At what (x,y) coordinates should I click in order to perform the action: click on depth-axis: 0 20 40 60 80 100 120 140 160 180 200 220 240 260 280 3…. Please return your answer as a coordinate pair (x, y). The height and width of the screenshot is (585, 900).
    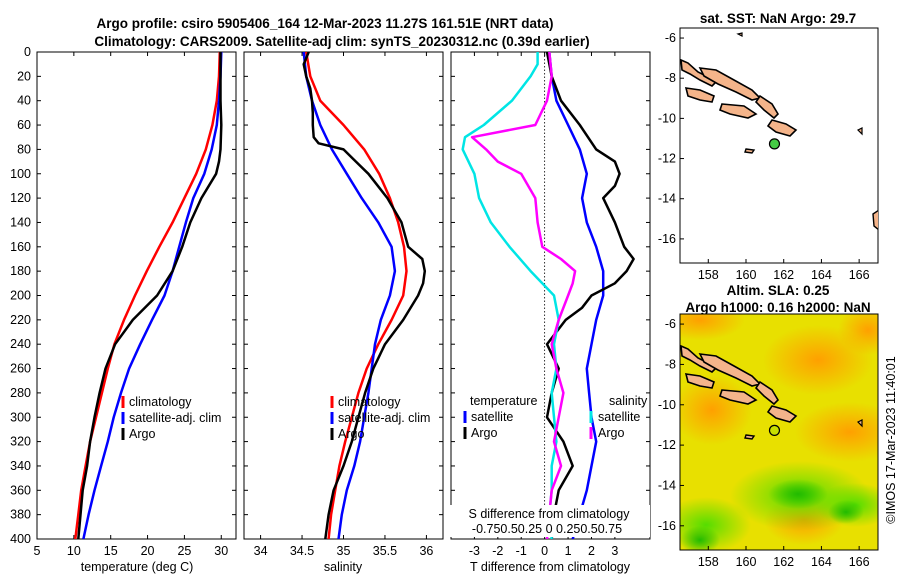
    Looking at the image, I should click on (20, 295).